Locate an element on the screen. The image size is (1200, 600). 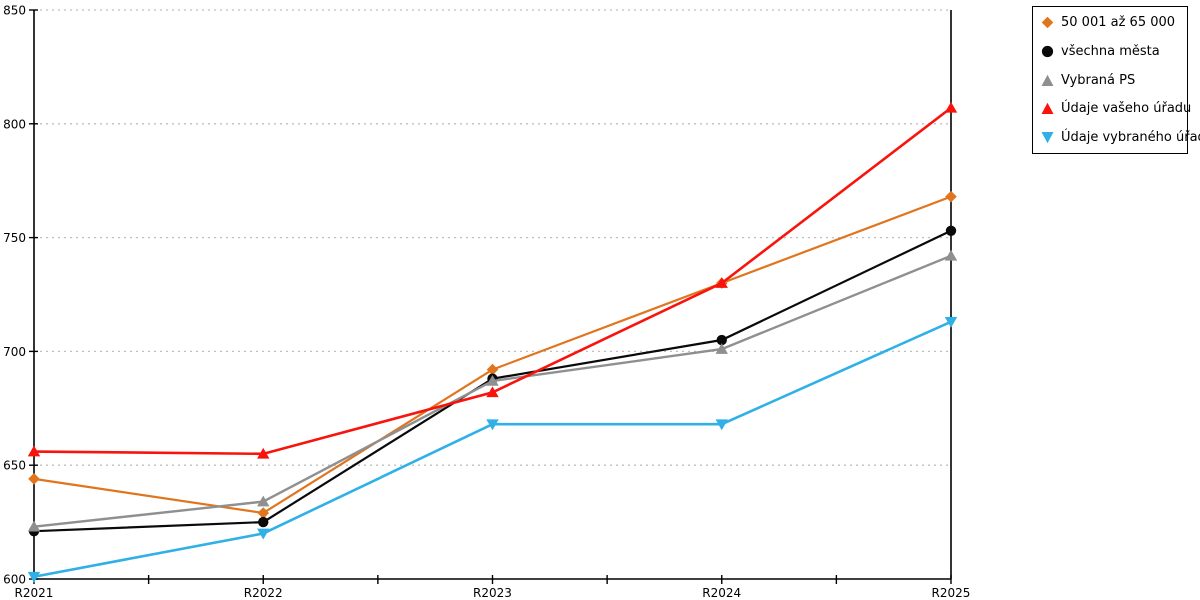
legend-item: Údaje vašeho úřadu is located at coordinates (1116, 108).